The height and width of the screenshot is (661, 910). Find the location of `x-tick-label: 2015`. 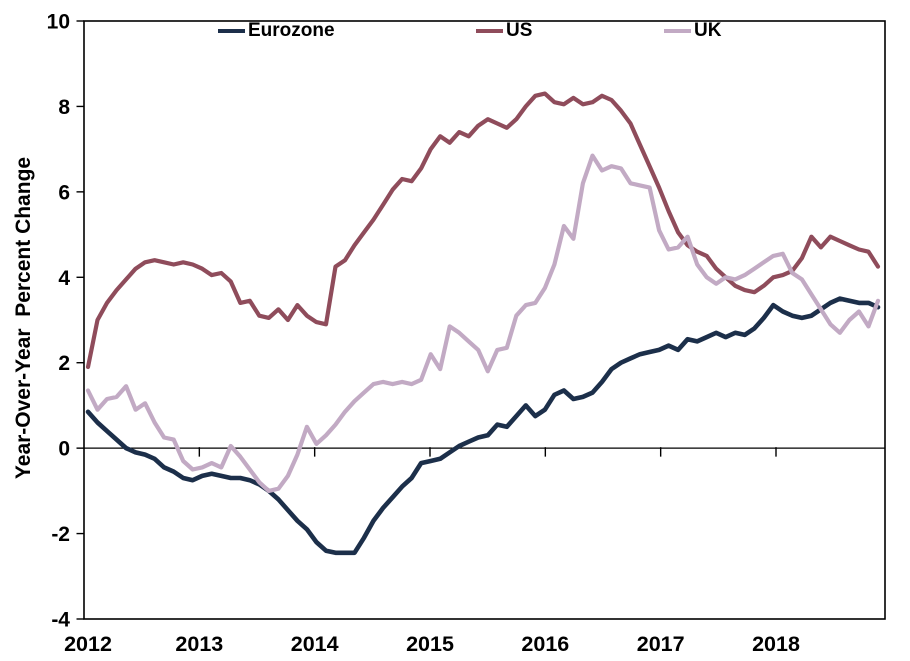

x-tick-label: 2015 is located at coordinates (430, 644).